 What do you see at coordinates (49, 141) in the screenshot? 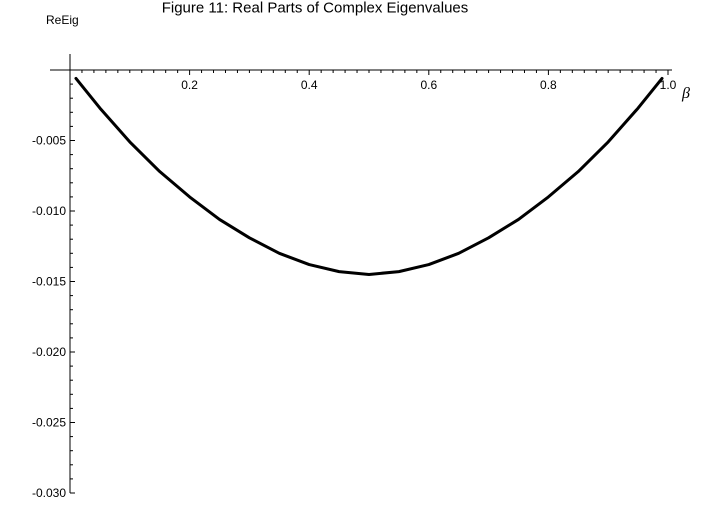
I see `y-tick-label: -0.005` at bounding box center [49, 141].